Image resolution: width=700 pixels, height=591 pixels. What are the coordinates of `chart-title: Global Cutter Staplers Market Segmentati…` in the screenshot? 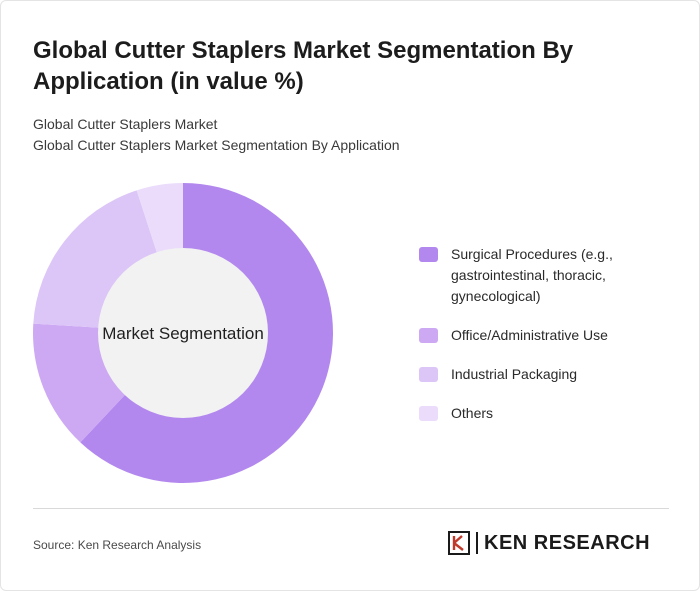 It's located at (303, 66).